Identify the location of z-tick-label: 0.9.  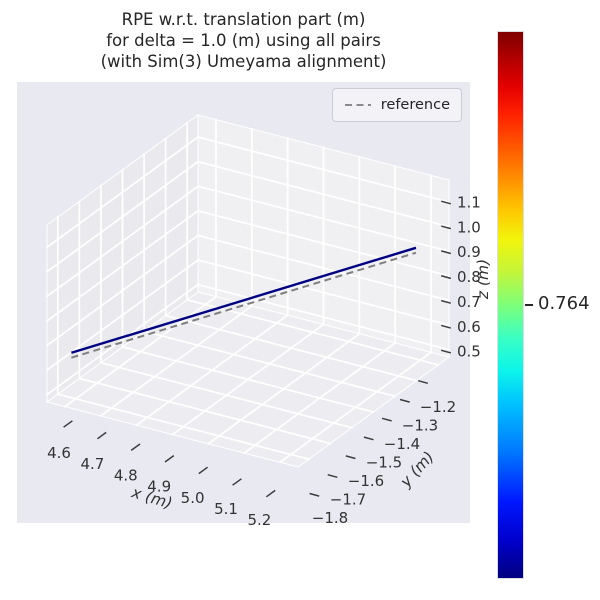
(469, 252).